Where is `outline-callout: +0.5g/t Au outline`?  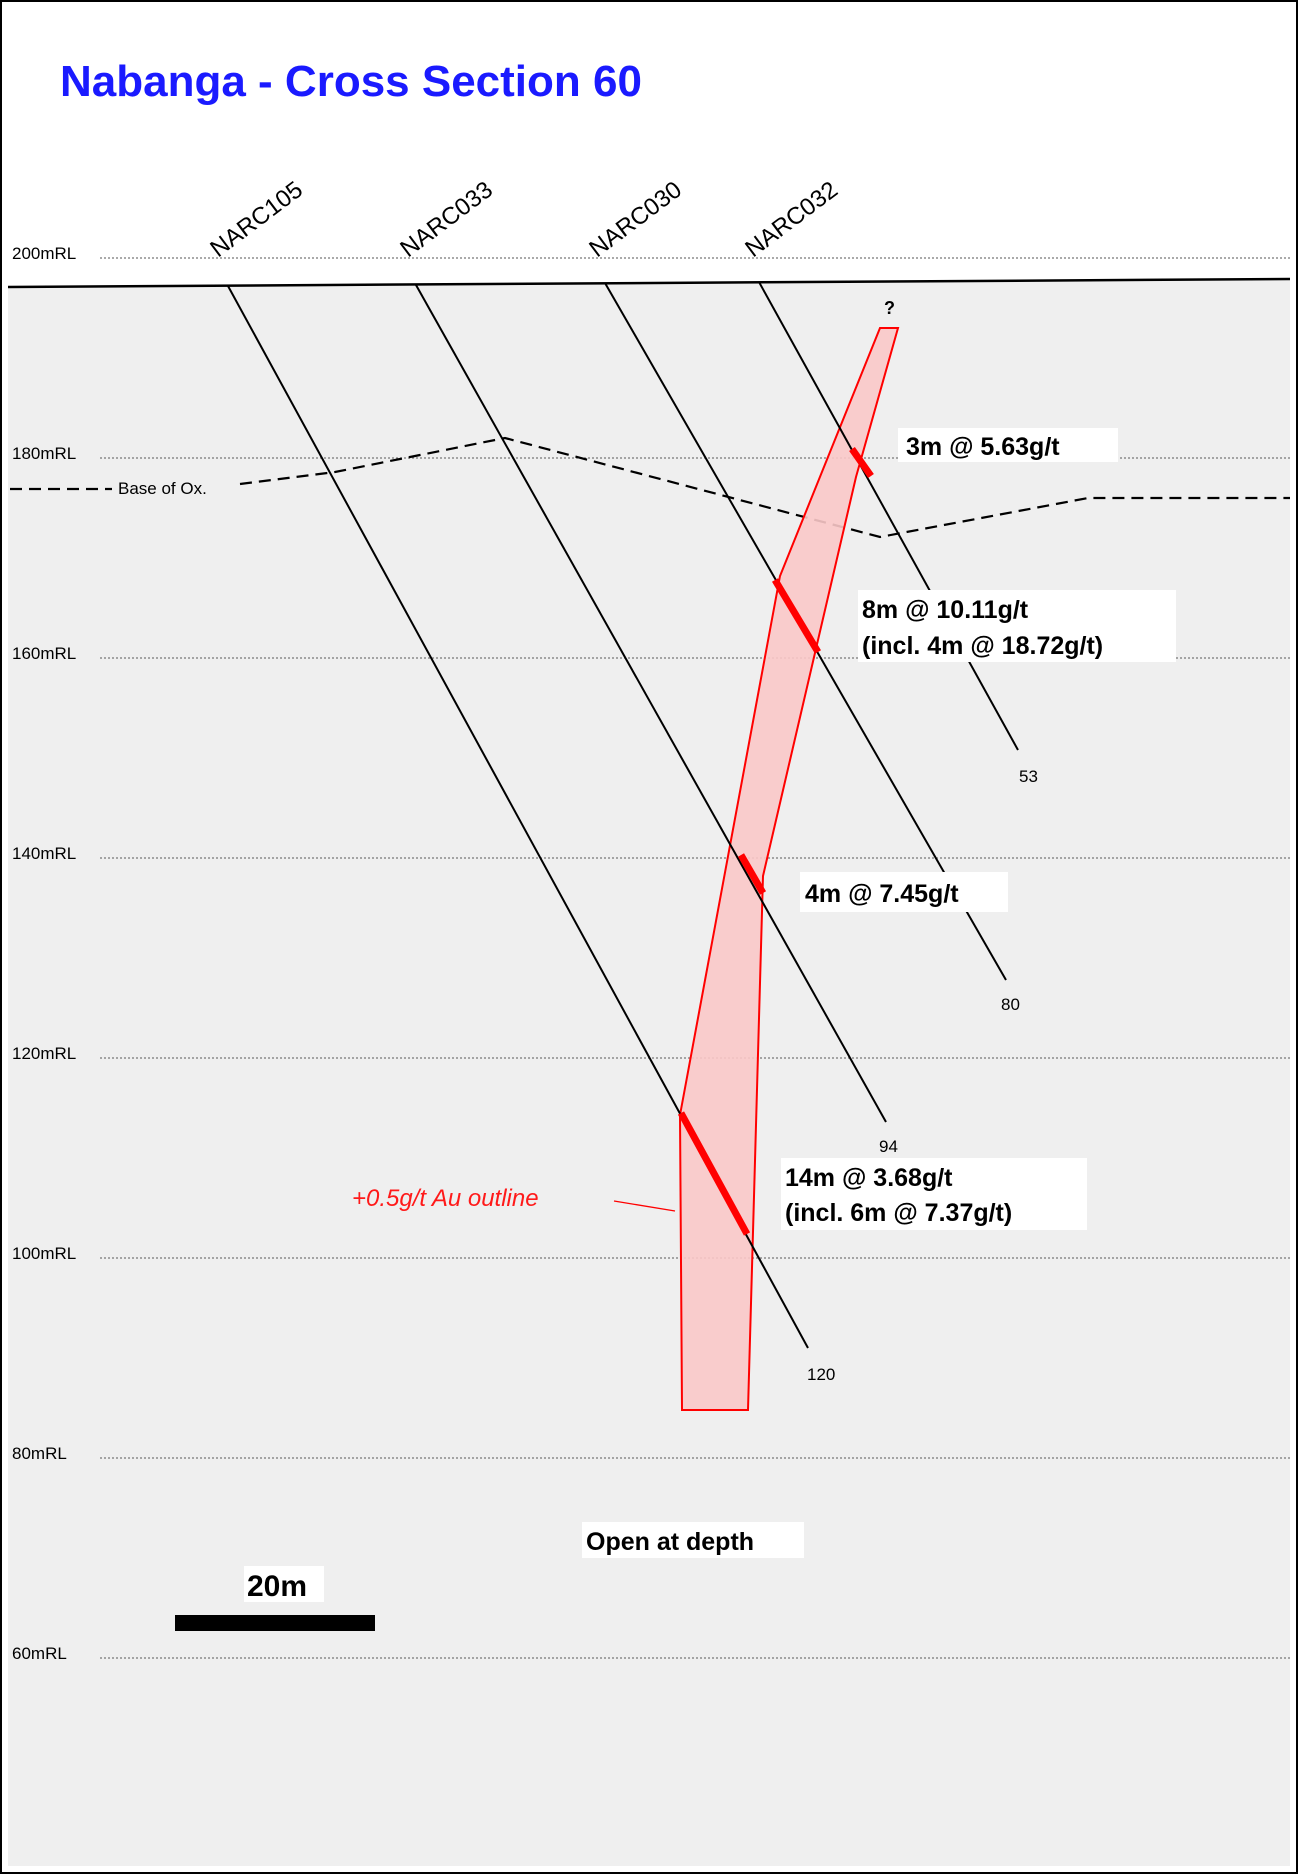
outline-callout: +0.5g/t Au outline is located at coordinates (514, 1198).